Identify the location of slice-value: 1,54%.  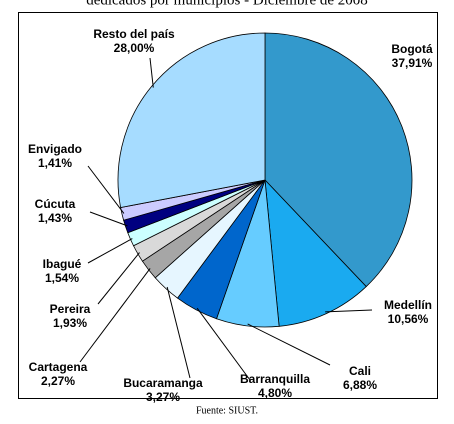
(62, 278).